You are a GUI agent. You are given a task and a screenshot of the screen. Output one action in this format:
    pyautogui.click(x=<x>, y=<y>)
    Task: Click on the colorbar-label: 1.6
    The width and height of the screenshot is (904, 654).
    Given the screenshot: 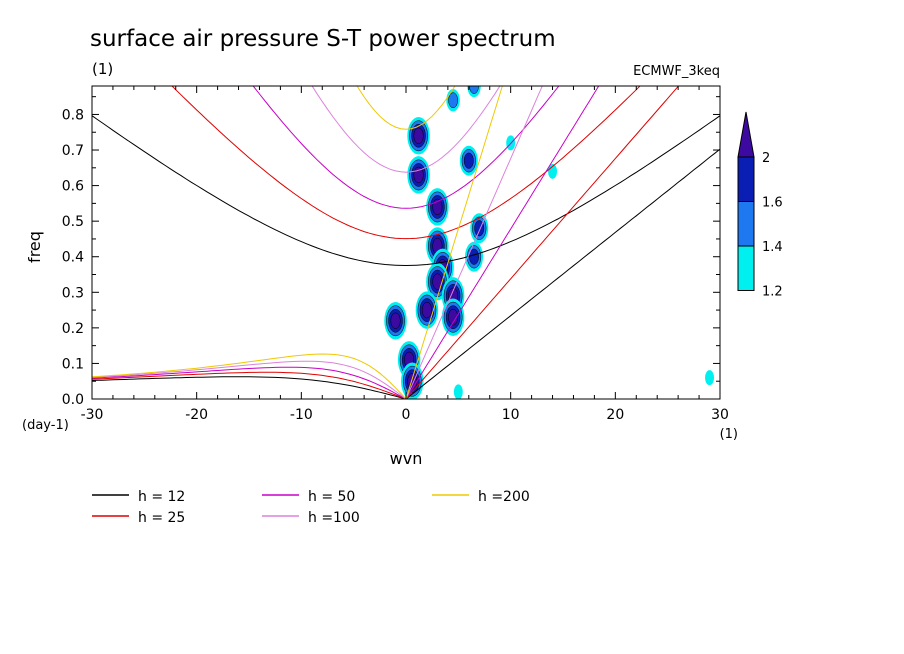 What is the action you would take?
    pyautogui.click(x=772, y=203)
    